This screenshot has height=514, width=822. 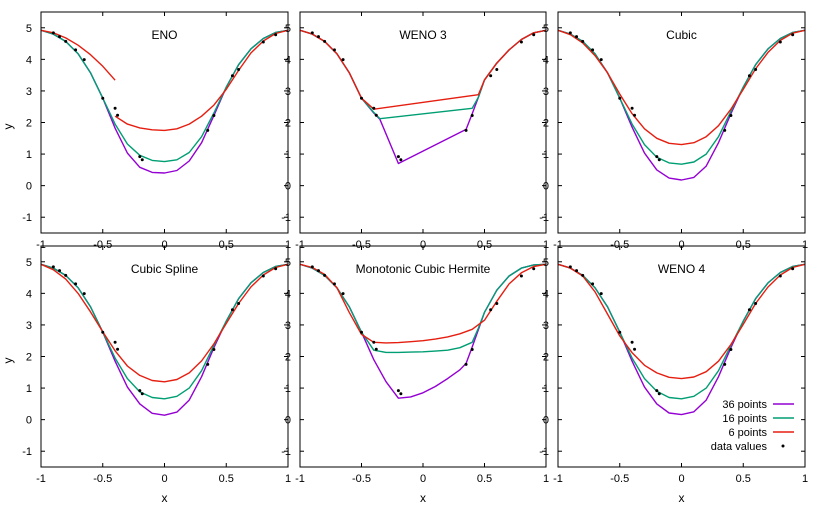 I want to click on legend-label: 36 points, so click(x=744, y=405).